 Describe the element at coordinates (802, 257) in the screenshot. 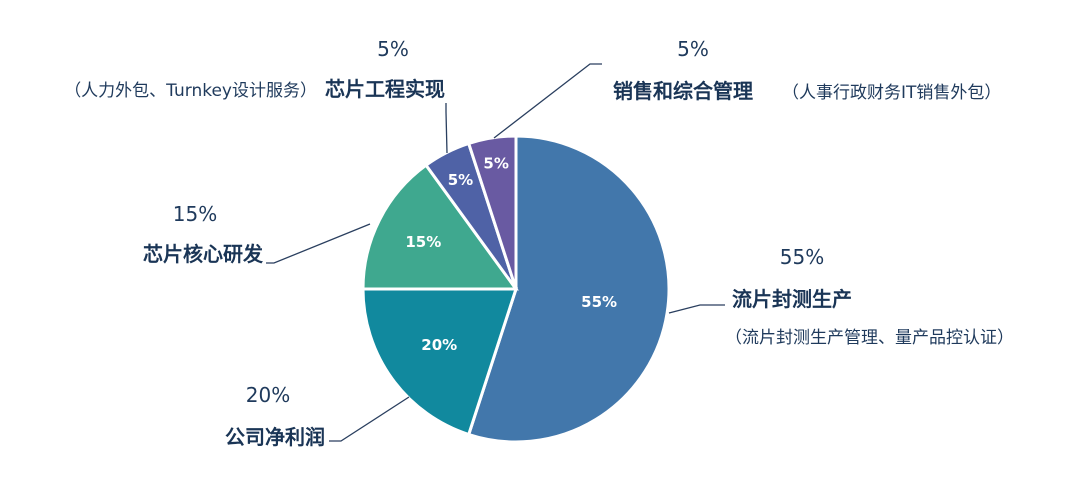

I see `slice-value-label: 55%` at that location.